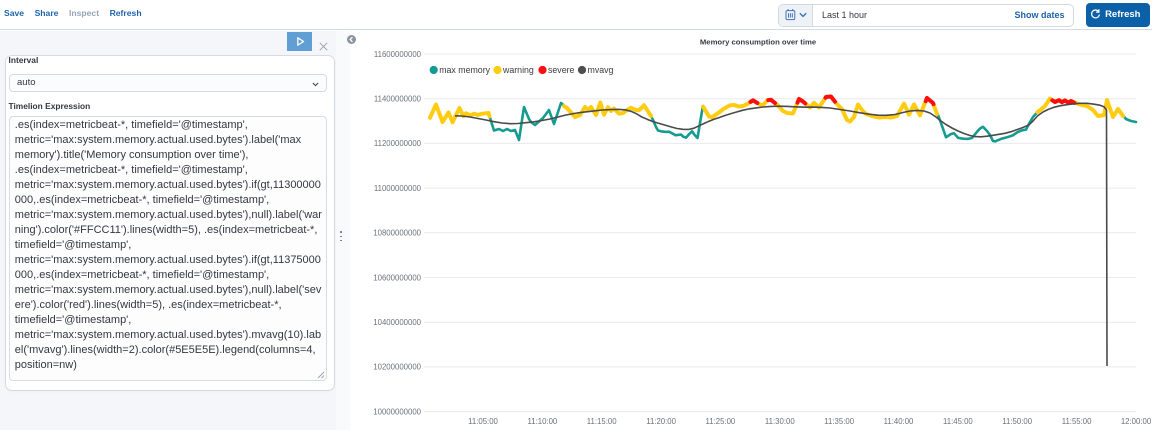  What do you see at coordinates (543, 421) in the screenshot?
I see `svg-text: 11:10:00` at bounding box center [543, 421].